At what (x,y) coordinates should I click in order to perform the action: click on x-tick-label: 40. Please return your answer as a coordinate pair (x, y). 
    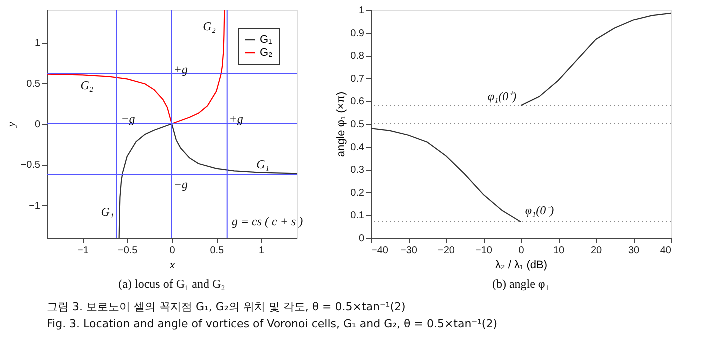
    Looking at the image, I should click on (666, 251).